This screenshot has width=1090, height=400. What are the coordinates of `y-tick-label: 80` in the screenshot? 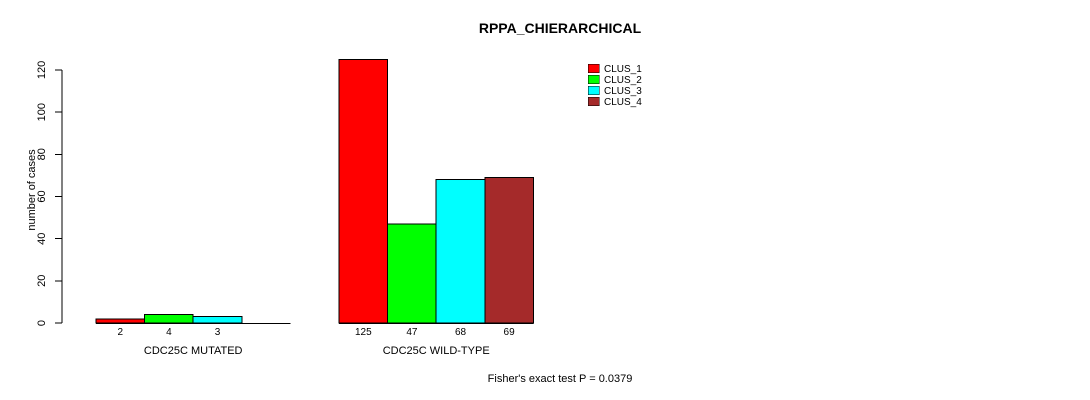 It's located at (42, 154).